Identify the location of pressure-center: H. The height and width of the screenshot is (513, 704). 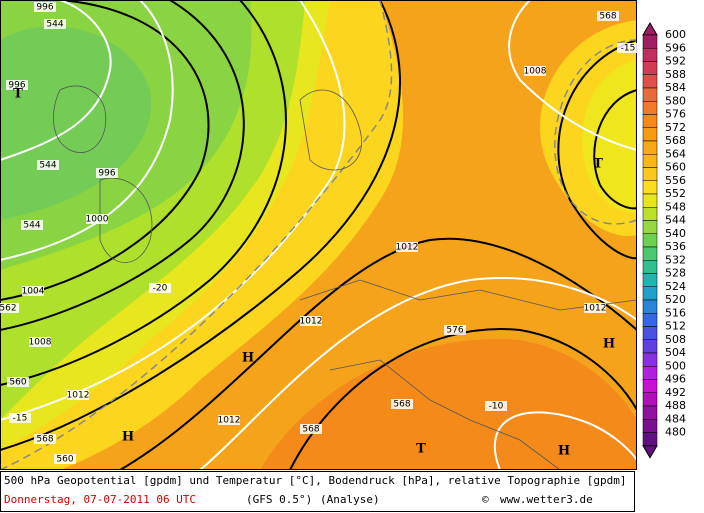
(564, 451).